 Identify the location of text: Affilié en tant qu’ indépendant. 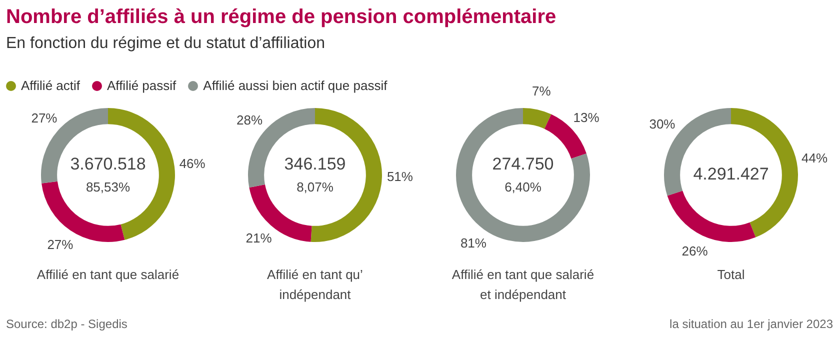
(315, 285).